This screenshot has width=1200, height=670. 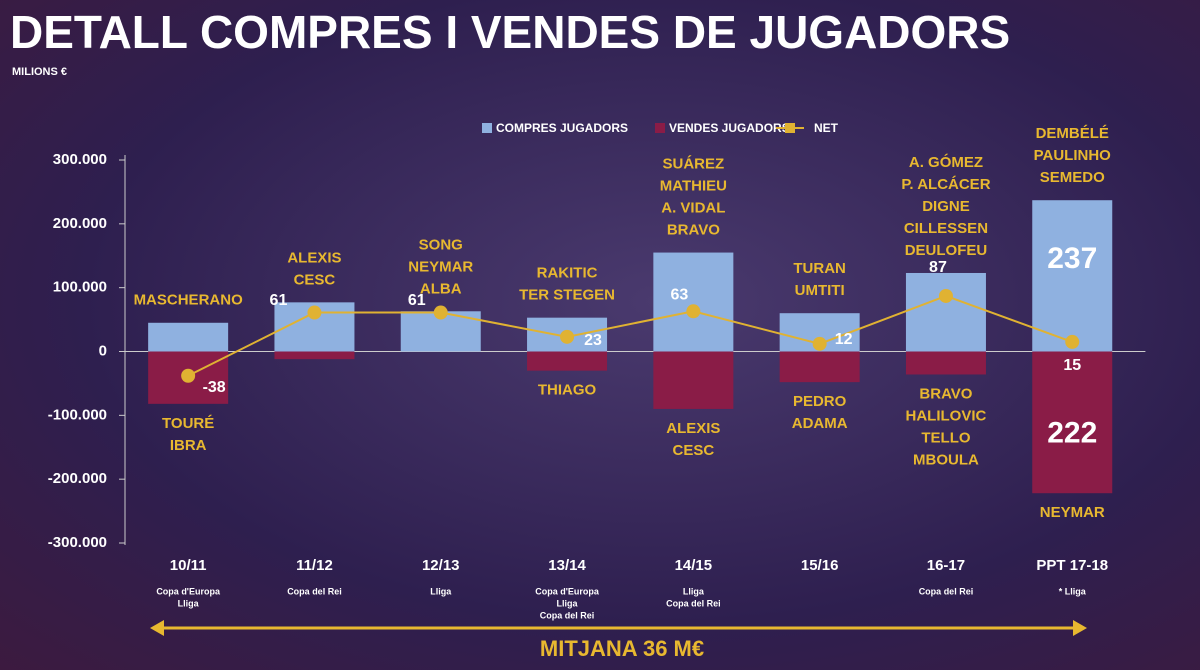 I want to click on sell-player: HALILOVIC, so click(x=946, y=415).